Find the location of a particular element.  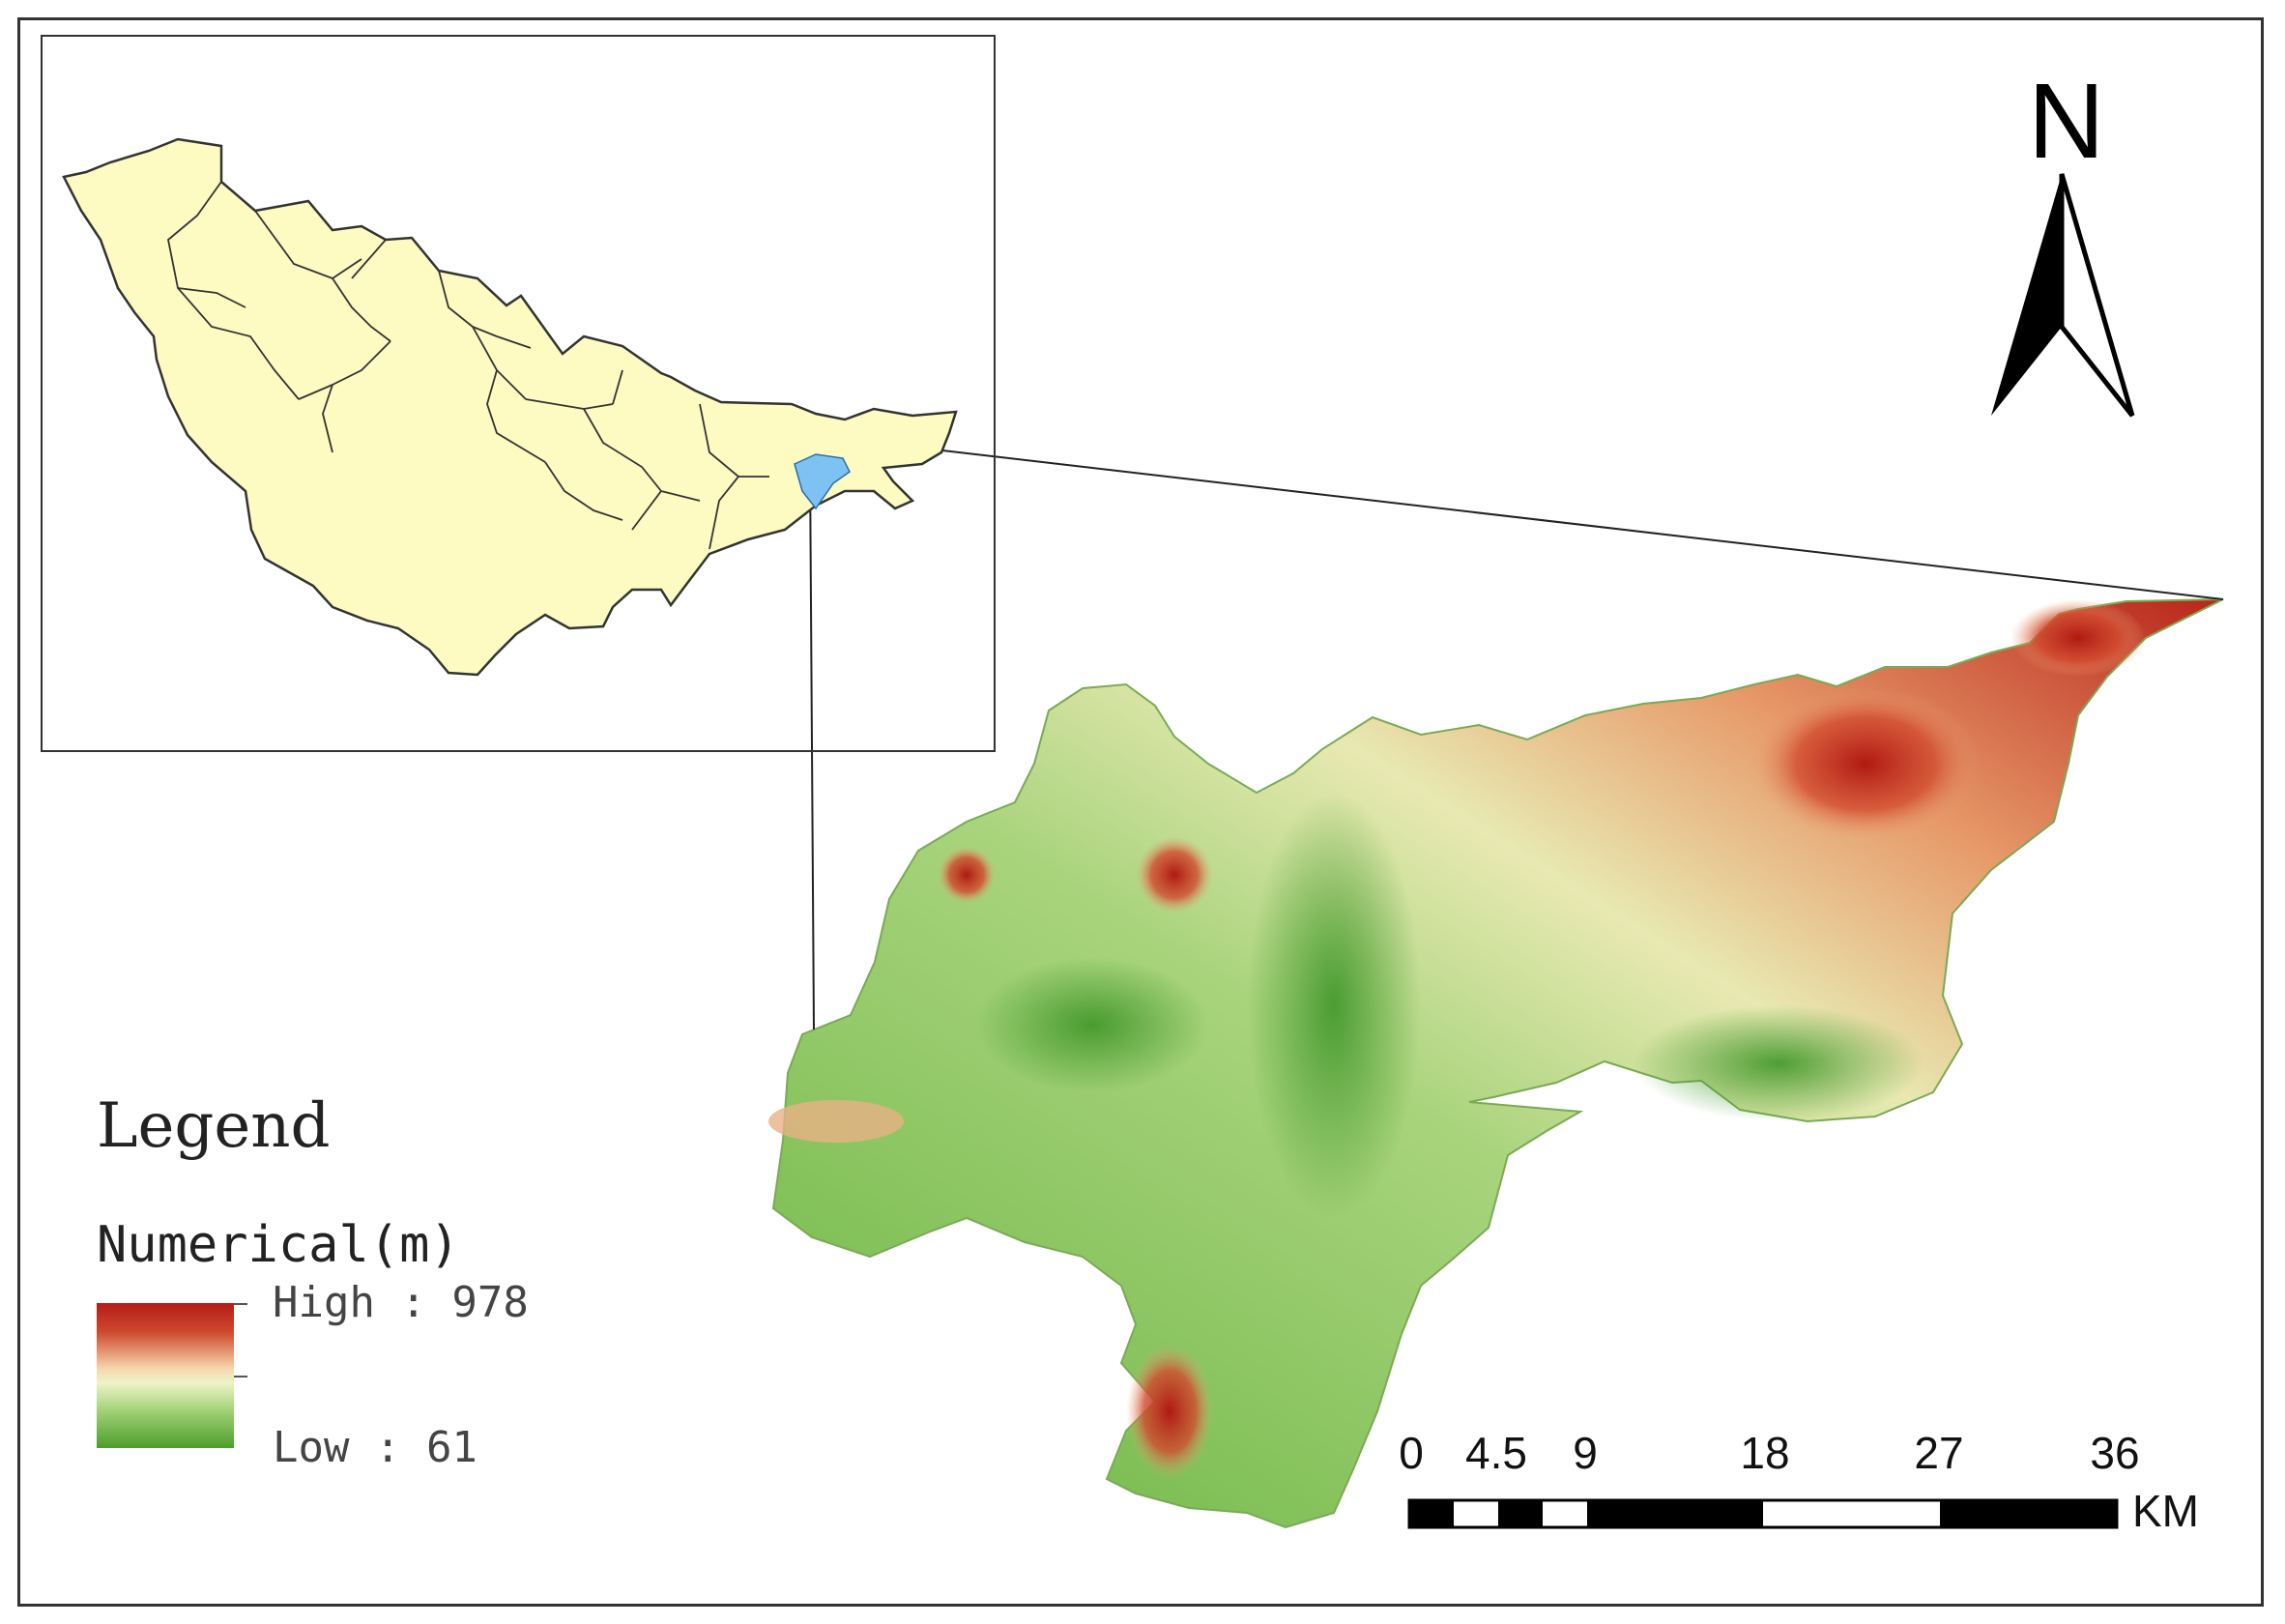

west-peak is located at coordinates (967, 875).